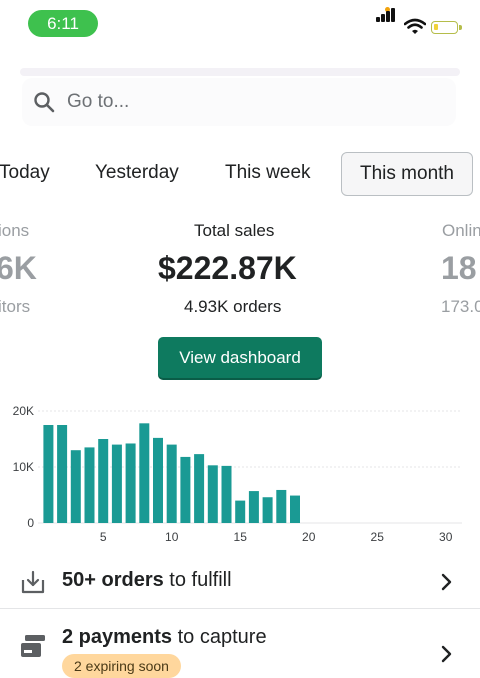  What do you see at coordinates (268, 172) in the screenshot?
I see `tab-this-week: This week` at bounding box center [268, 172].